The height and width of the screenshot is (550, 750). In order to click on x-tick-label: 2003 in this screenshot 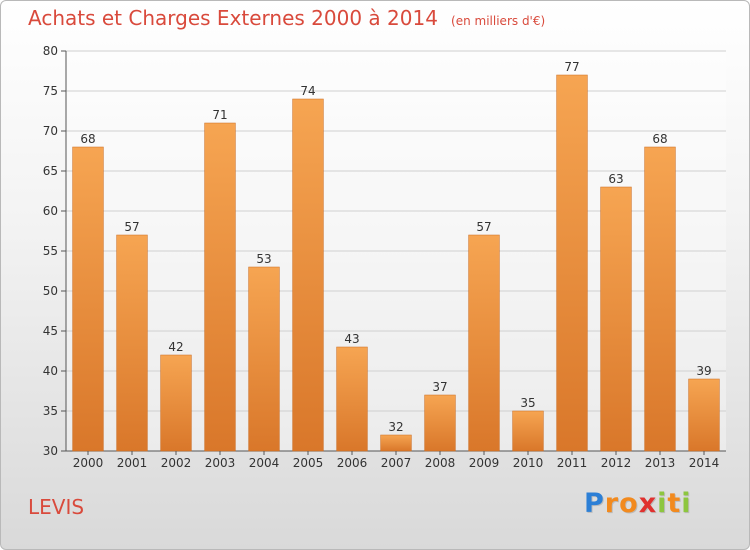, I will do `click(220, 463)`.